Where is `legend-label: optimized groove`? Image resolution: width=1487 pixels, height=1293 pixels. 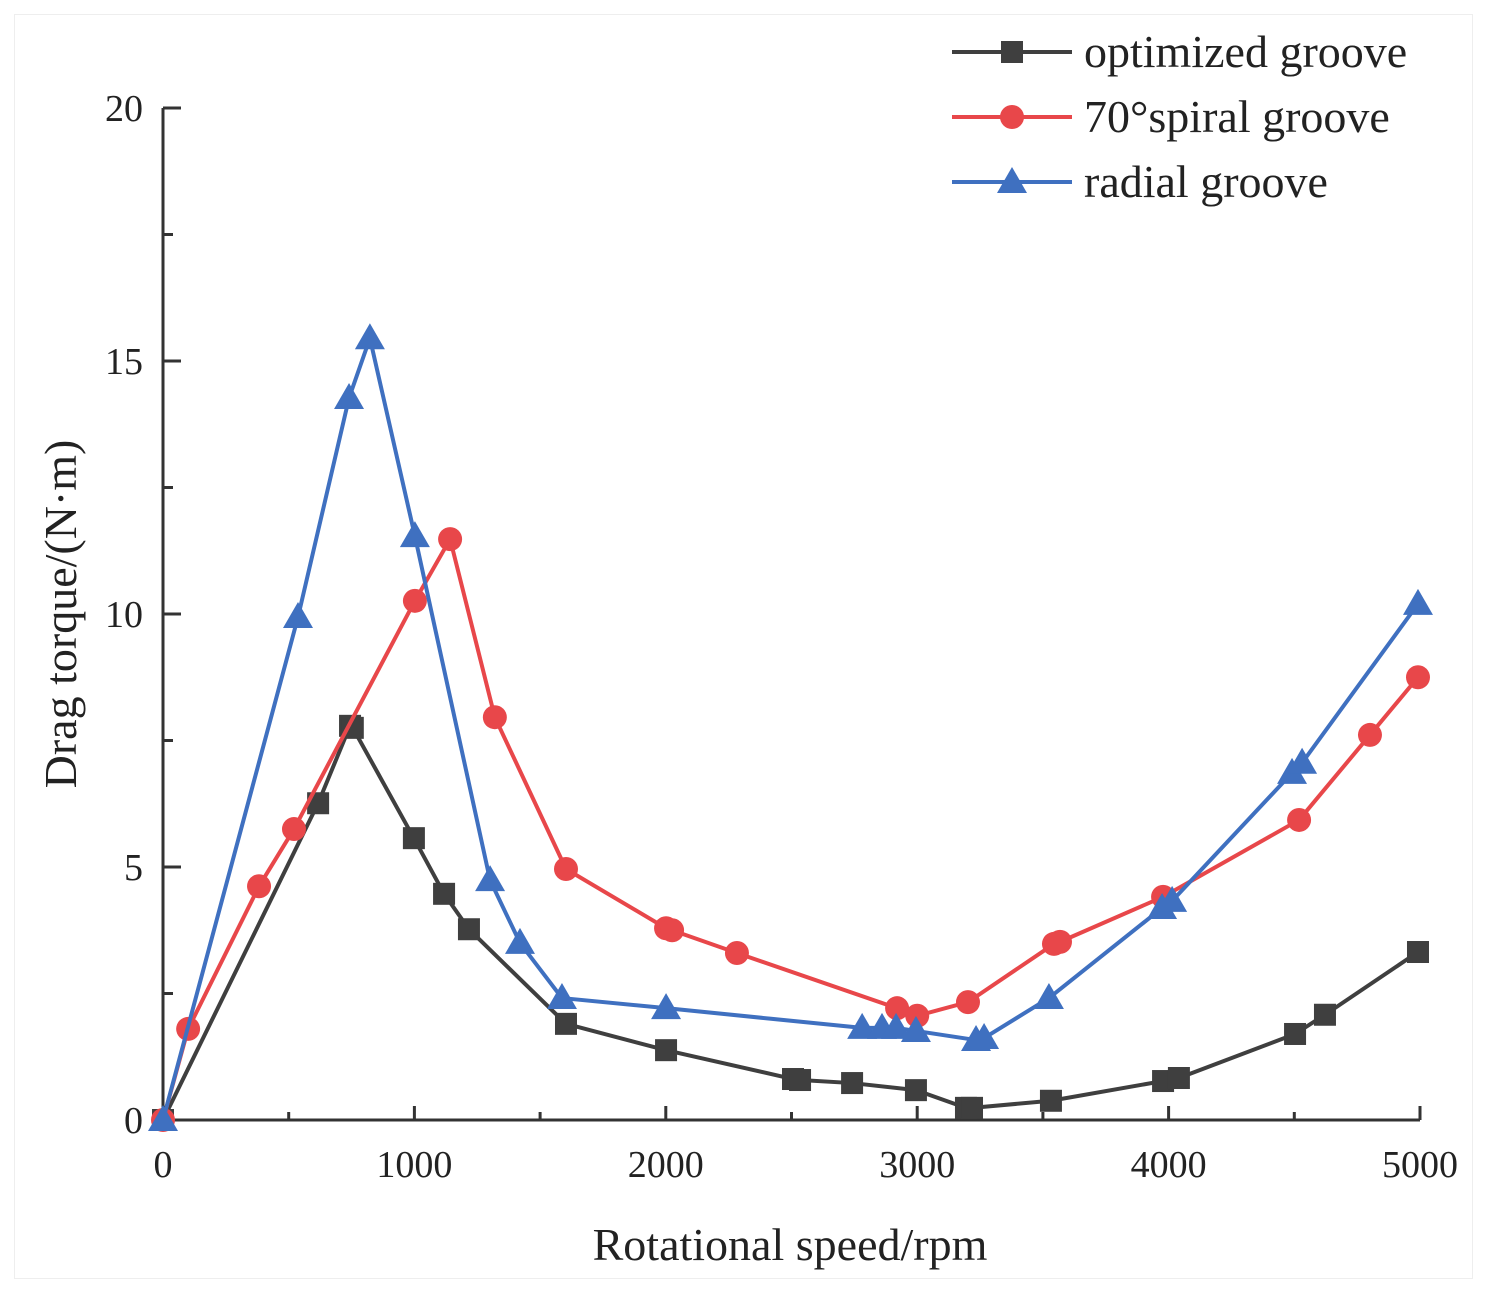
legend-label: optimized groove is located at coordinates (1245, 51).